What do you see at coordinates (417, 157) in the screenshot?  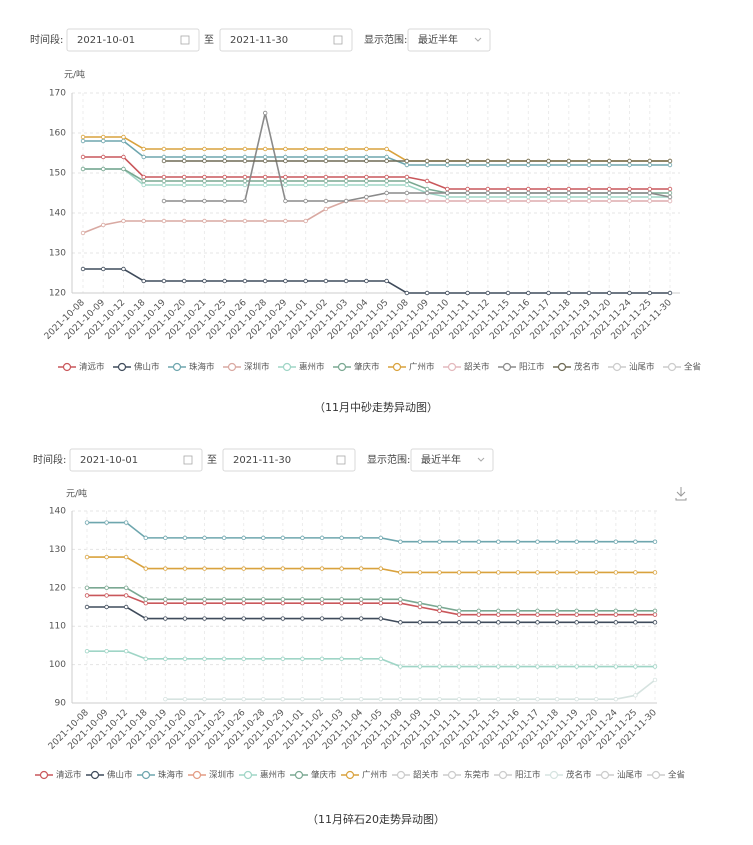 I see `series-line` at bounding box center [417, 157].